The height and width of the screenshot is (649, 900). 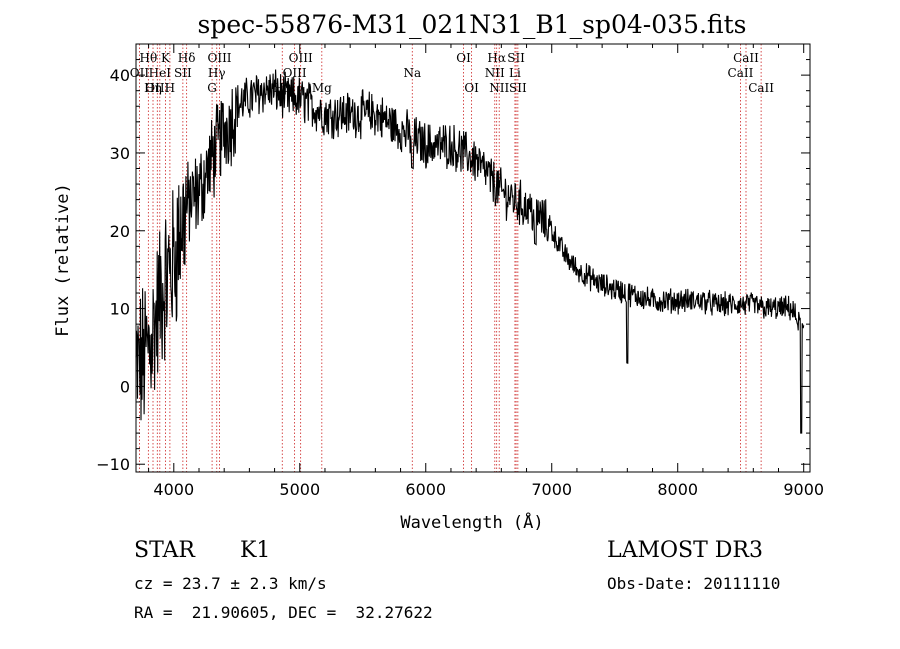 I want to click on y-tick-label: 10, so click(x=120, y=309).